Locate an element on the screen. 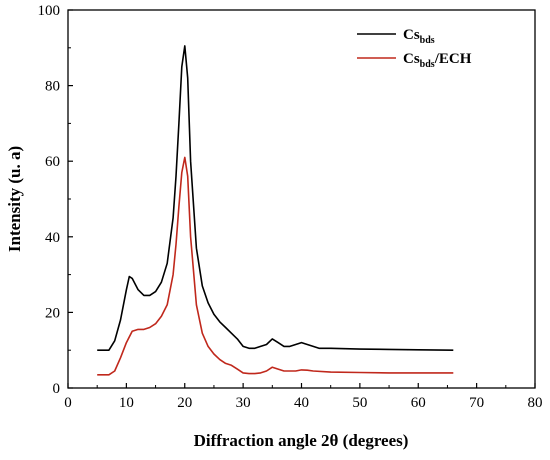 This screenshot has width=550, height=460. y-tick-label: 100 is located at coordinates (49, 11).